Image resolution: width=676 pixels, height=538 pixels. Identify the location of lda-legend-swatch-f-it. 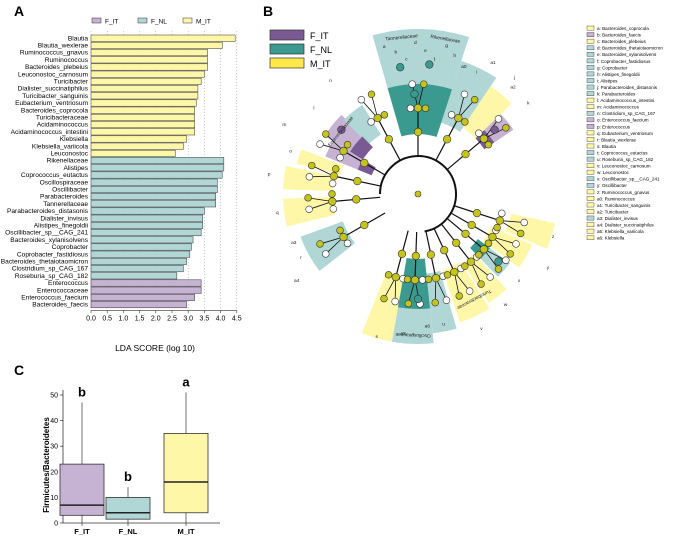
(96, 20).